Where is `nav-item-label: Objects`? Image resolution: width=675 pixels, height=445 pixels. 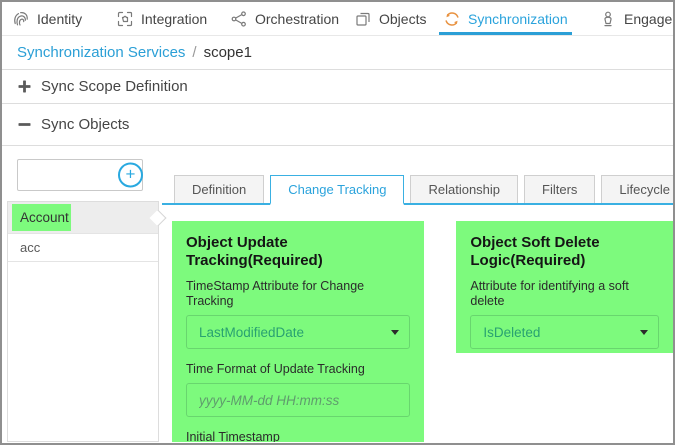 nav-item-label: Objects is located at coordinates (403, 18).